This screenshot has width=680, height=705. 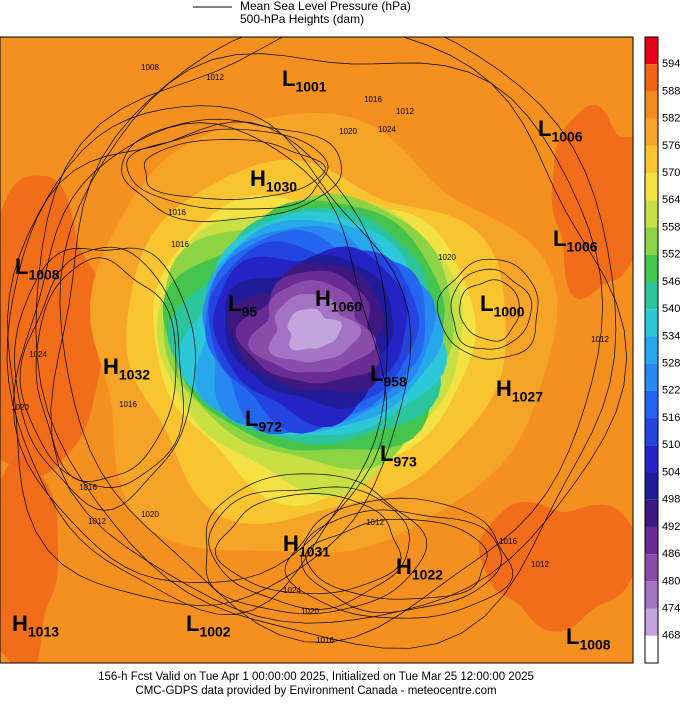 I want to click on colorbar-label: 576, so click(x=671, y=146).